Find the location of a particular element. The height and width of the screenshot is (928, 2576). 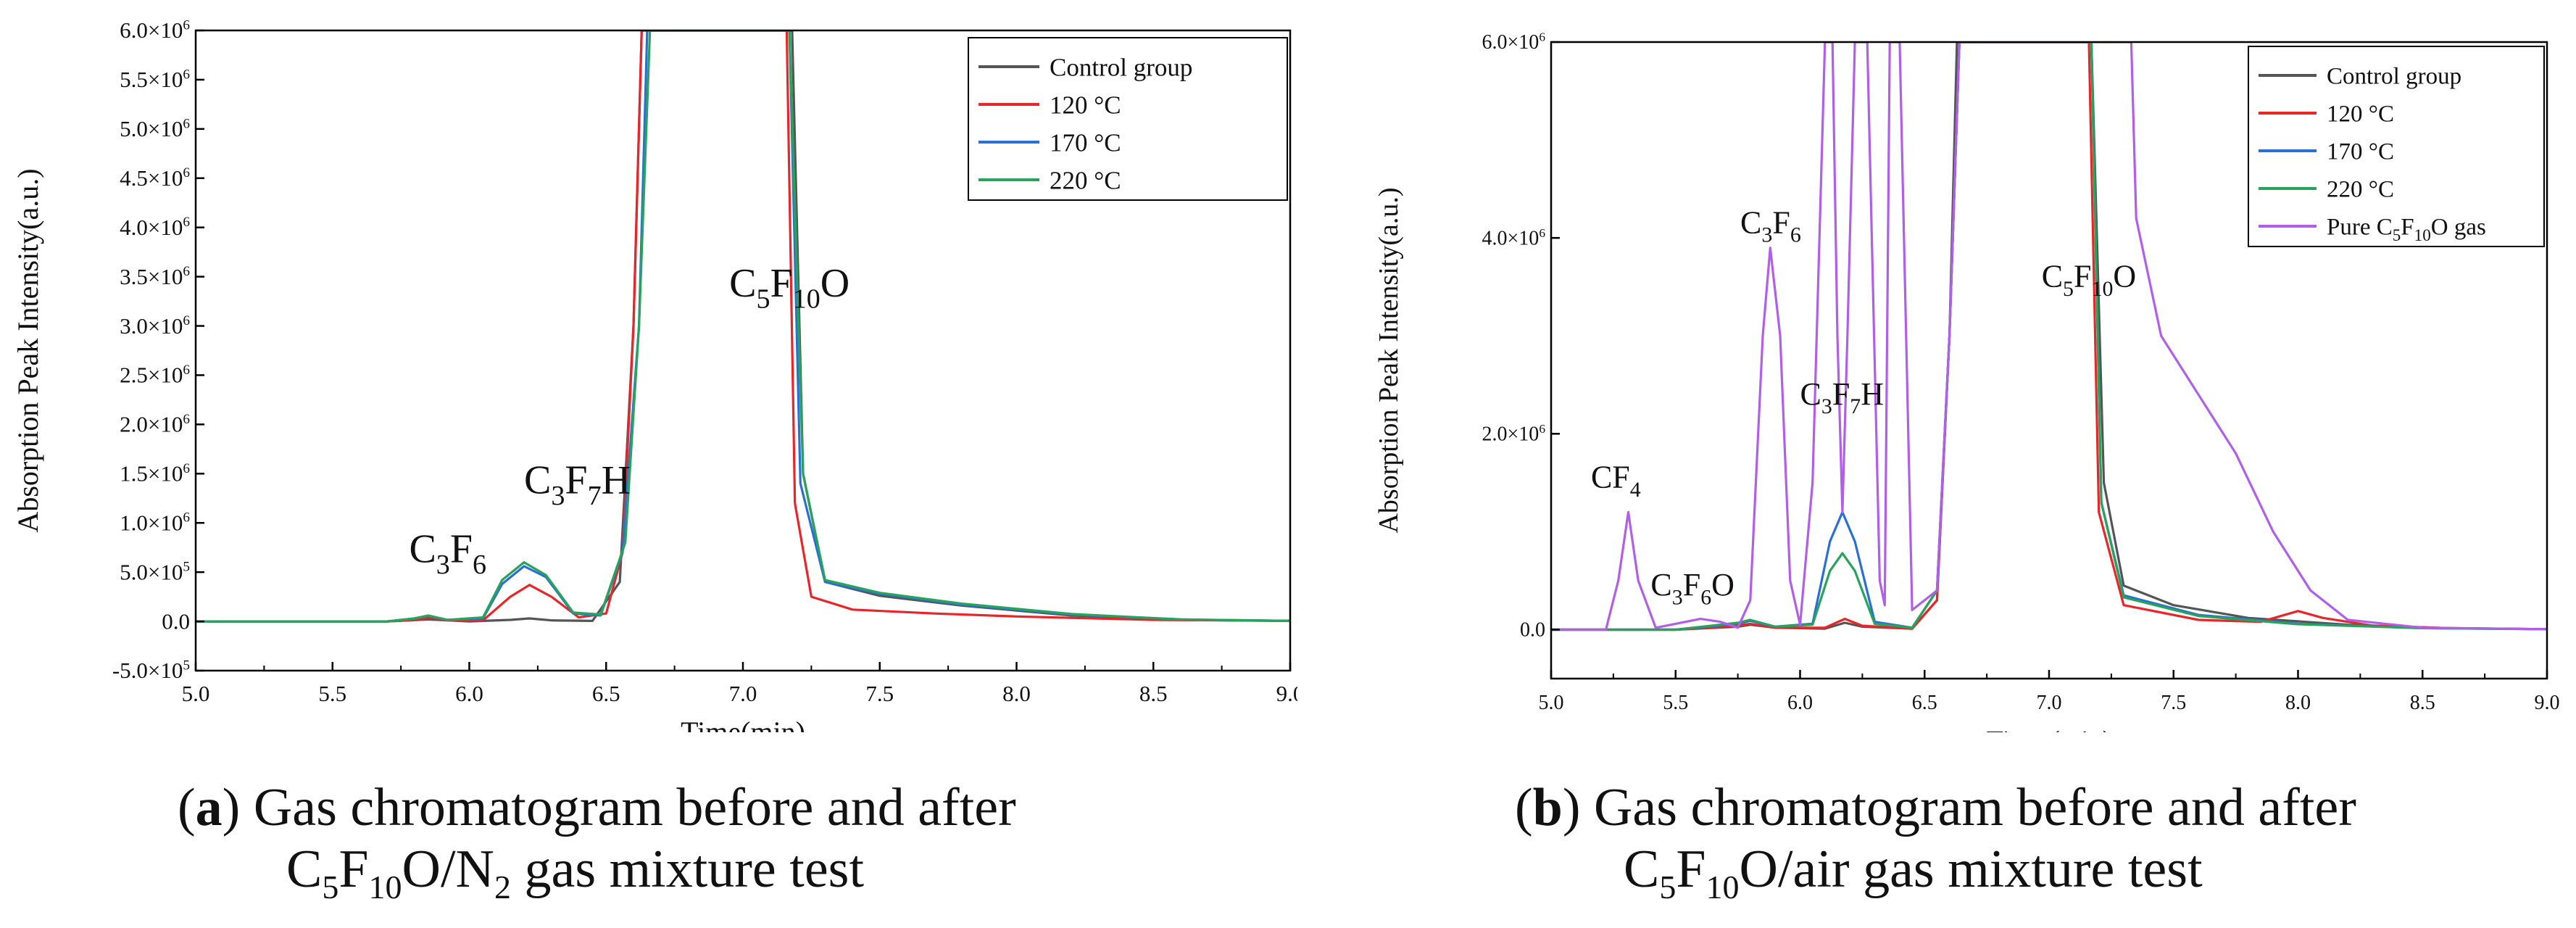

y-tick-label: 5.5×106 is located at coordinates (155, 79).